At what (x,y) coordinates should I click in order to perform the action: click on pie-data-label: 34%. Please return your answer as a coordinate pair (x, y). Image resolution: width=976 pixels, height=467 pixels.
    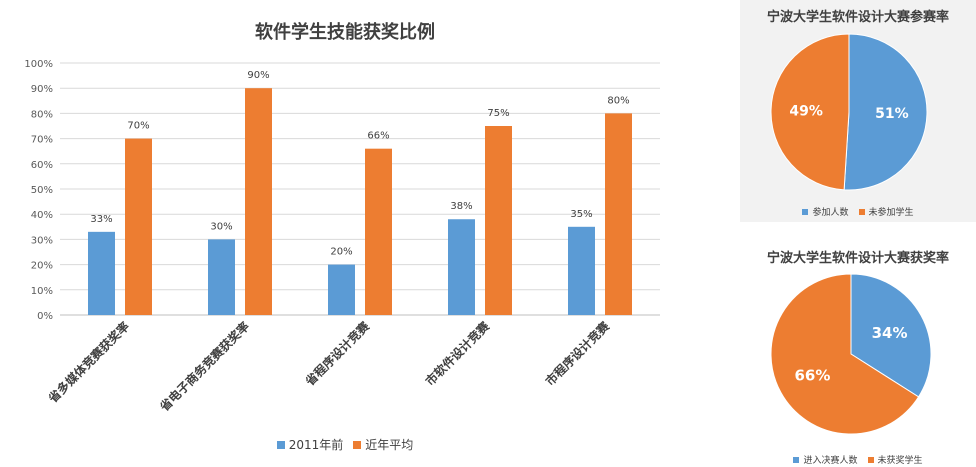
    Looking at the image, I should click on (890, 333).